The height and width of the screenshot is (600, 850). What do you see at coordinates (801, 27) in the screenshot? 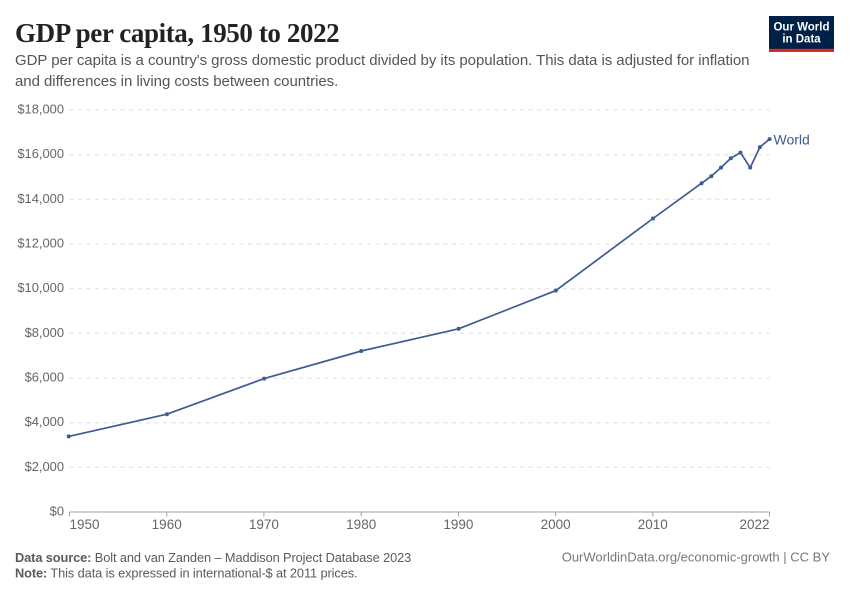
I see `svg-text: Our World` at bounding box center [801, 27].